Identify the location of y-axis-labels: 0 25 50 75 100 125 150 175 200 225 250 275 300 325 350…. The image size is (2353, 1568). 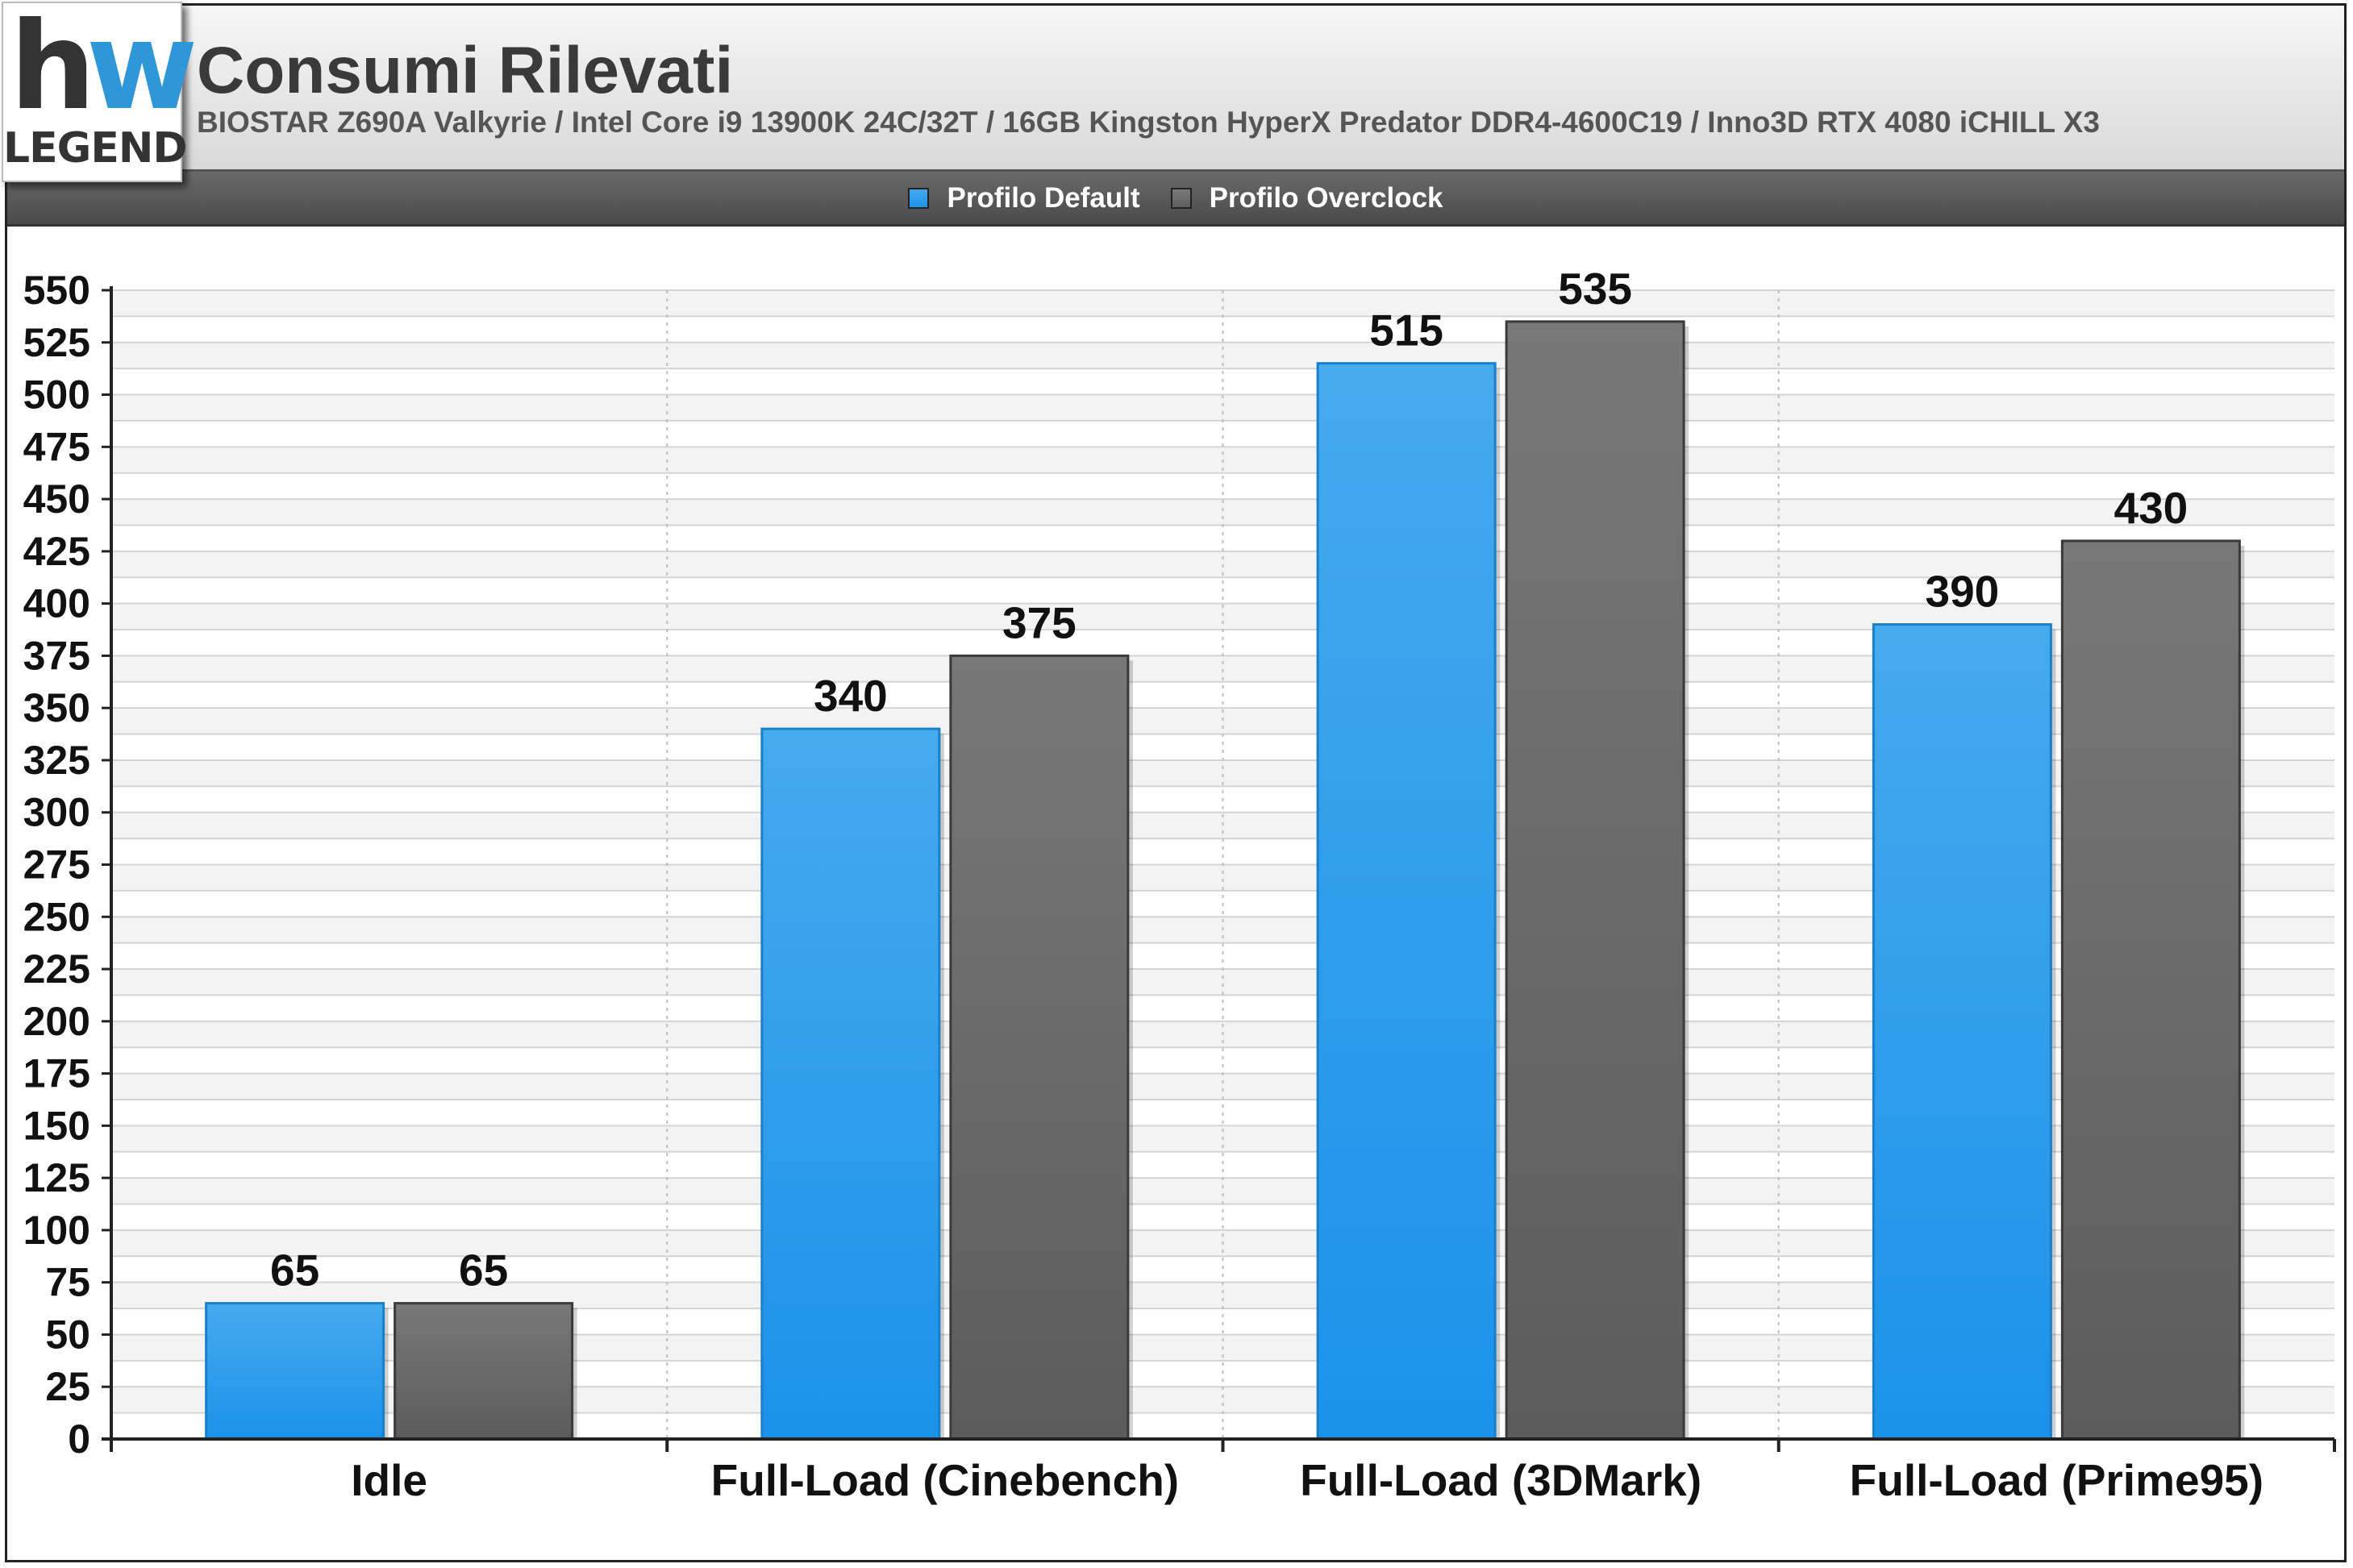
(57, 865).